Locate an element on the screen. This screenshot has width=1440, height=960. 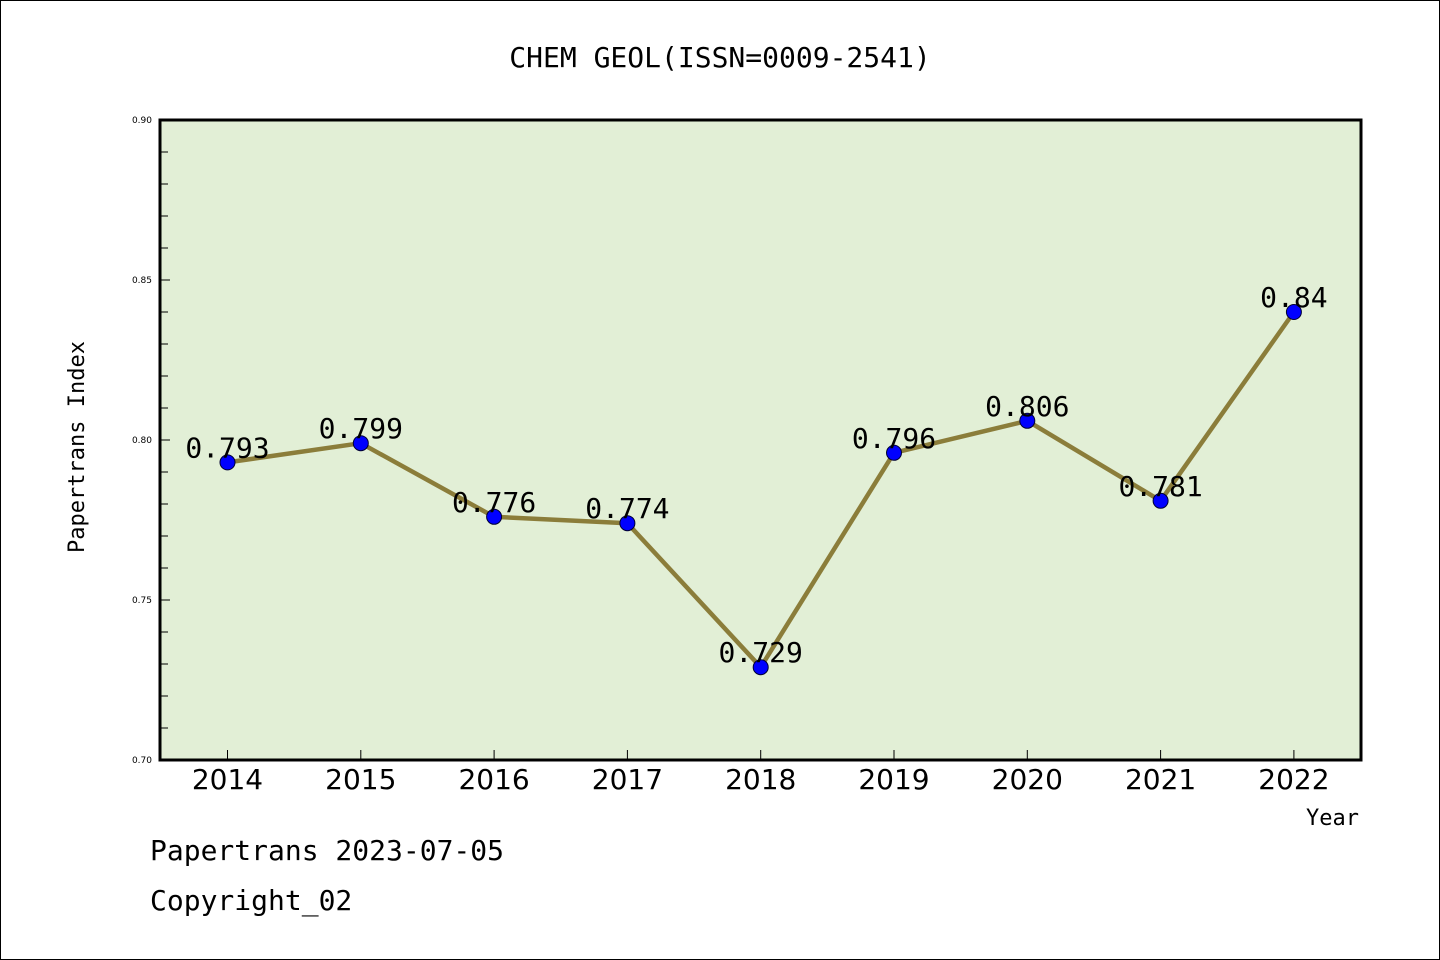
x-tick-label: 2016 is located at coordinates (493, 779).